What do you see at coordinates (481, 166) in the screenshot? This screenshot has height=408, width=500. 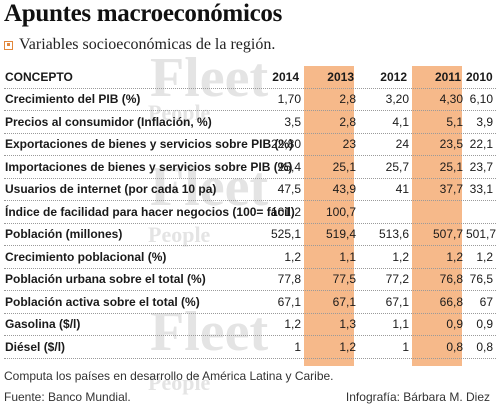 I see `table-cell: 23,7` at bounding box center [481, 166].